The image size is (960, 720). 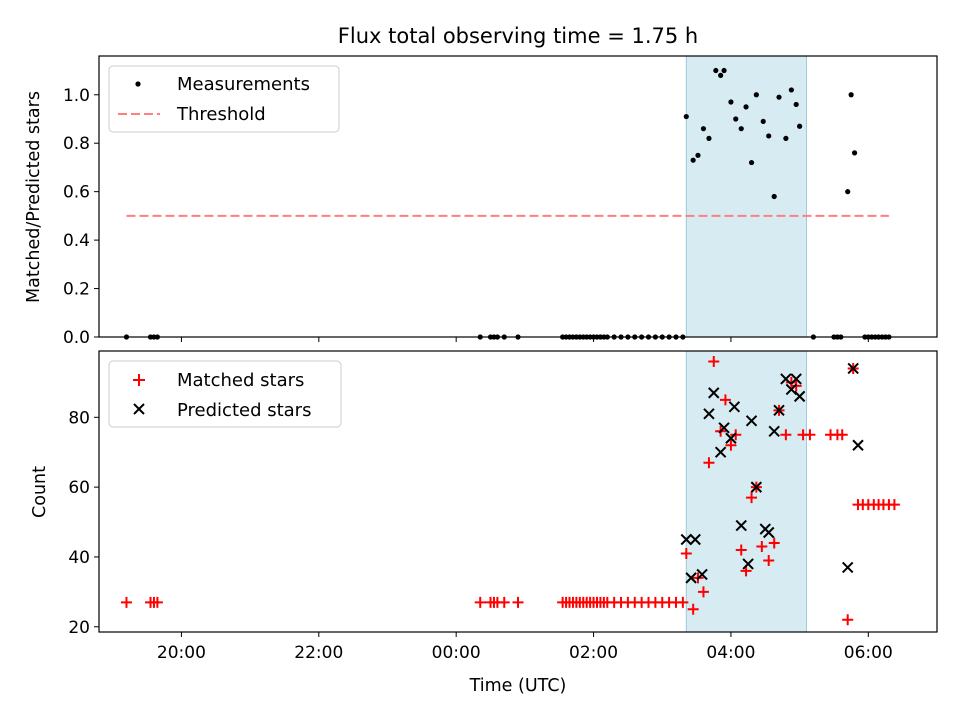 I want to click on predicted-stars-points, so click(x=772, y=473).